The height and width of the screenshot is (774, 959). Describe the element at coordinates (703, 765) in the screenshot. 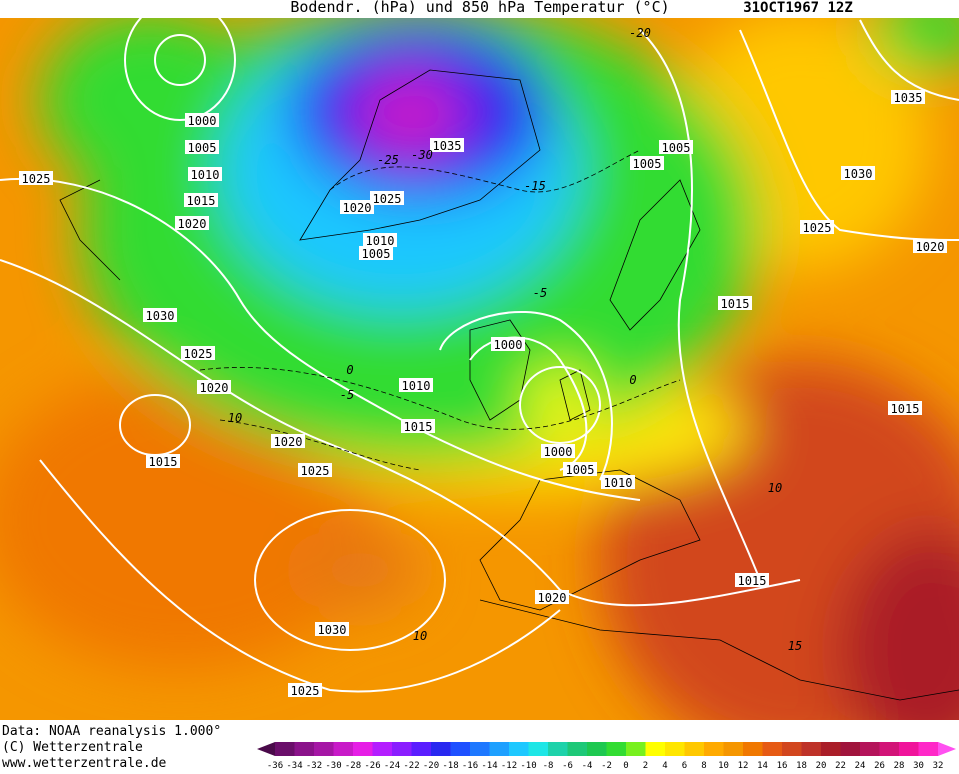

I see `colorbar-tick-label: 8` at that location.